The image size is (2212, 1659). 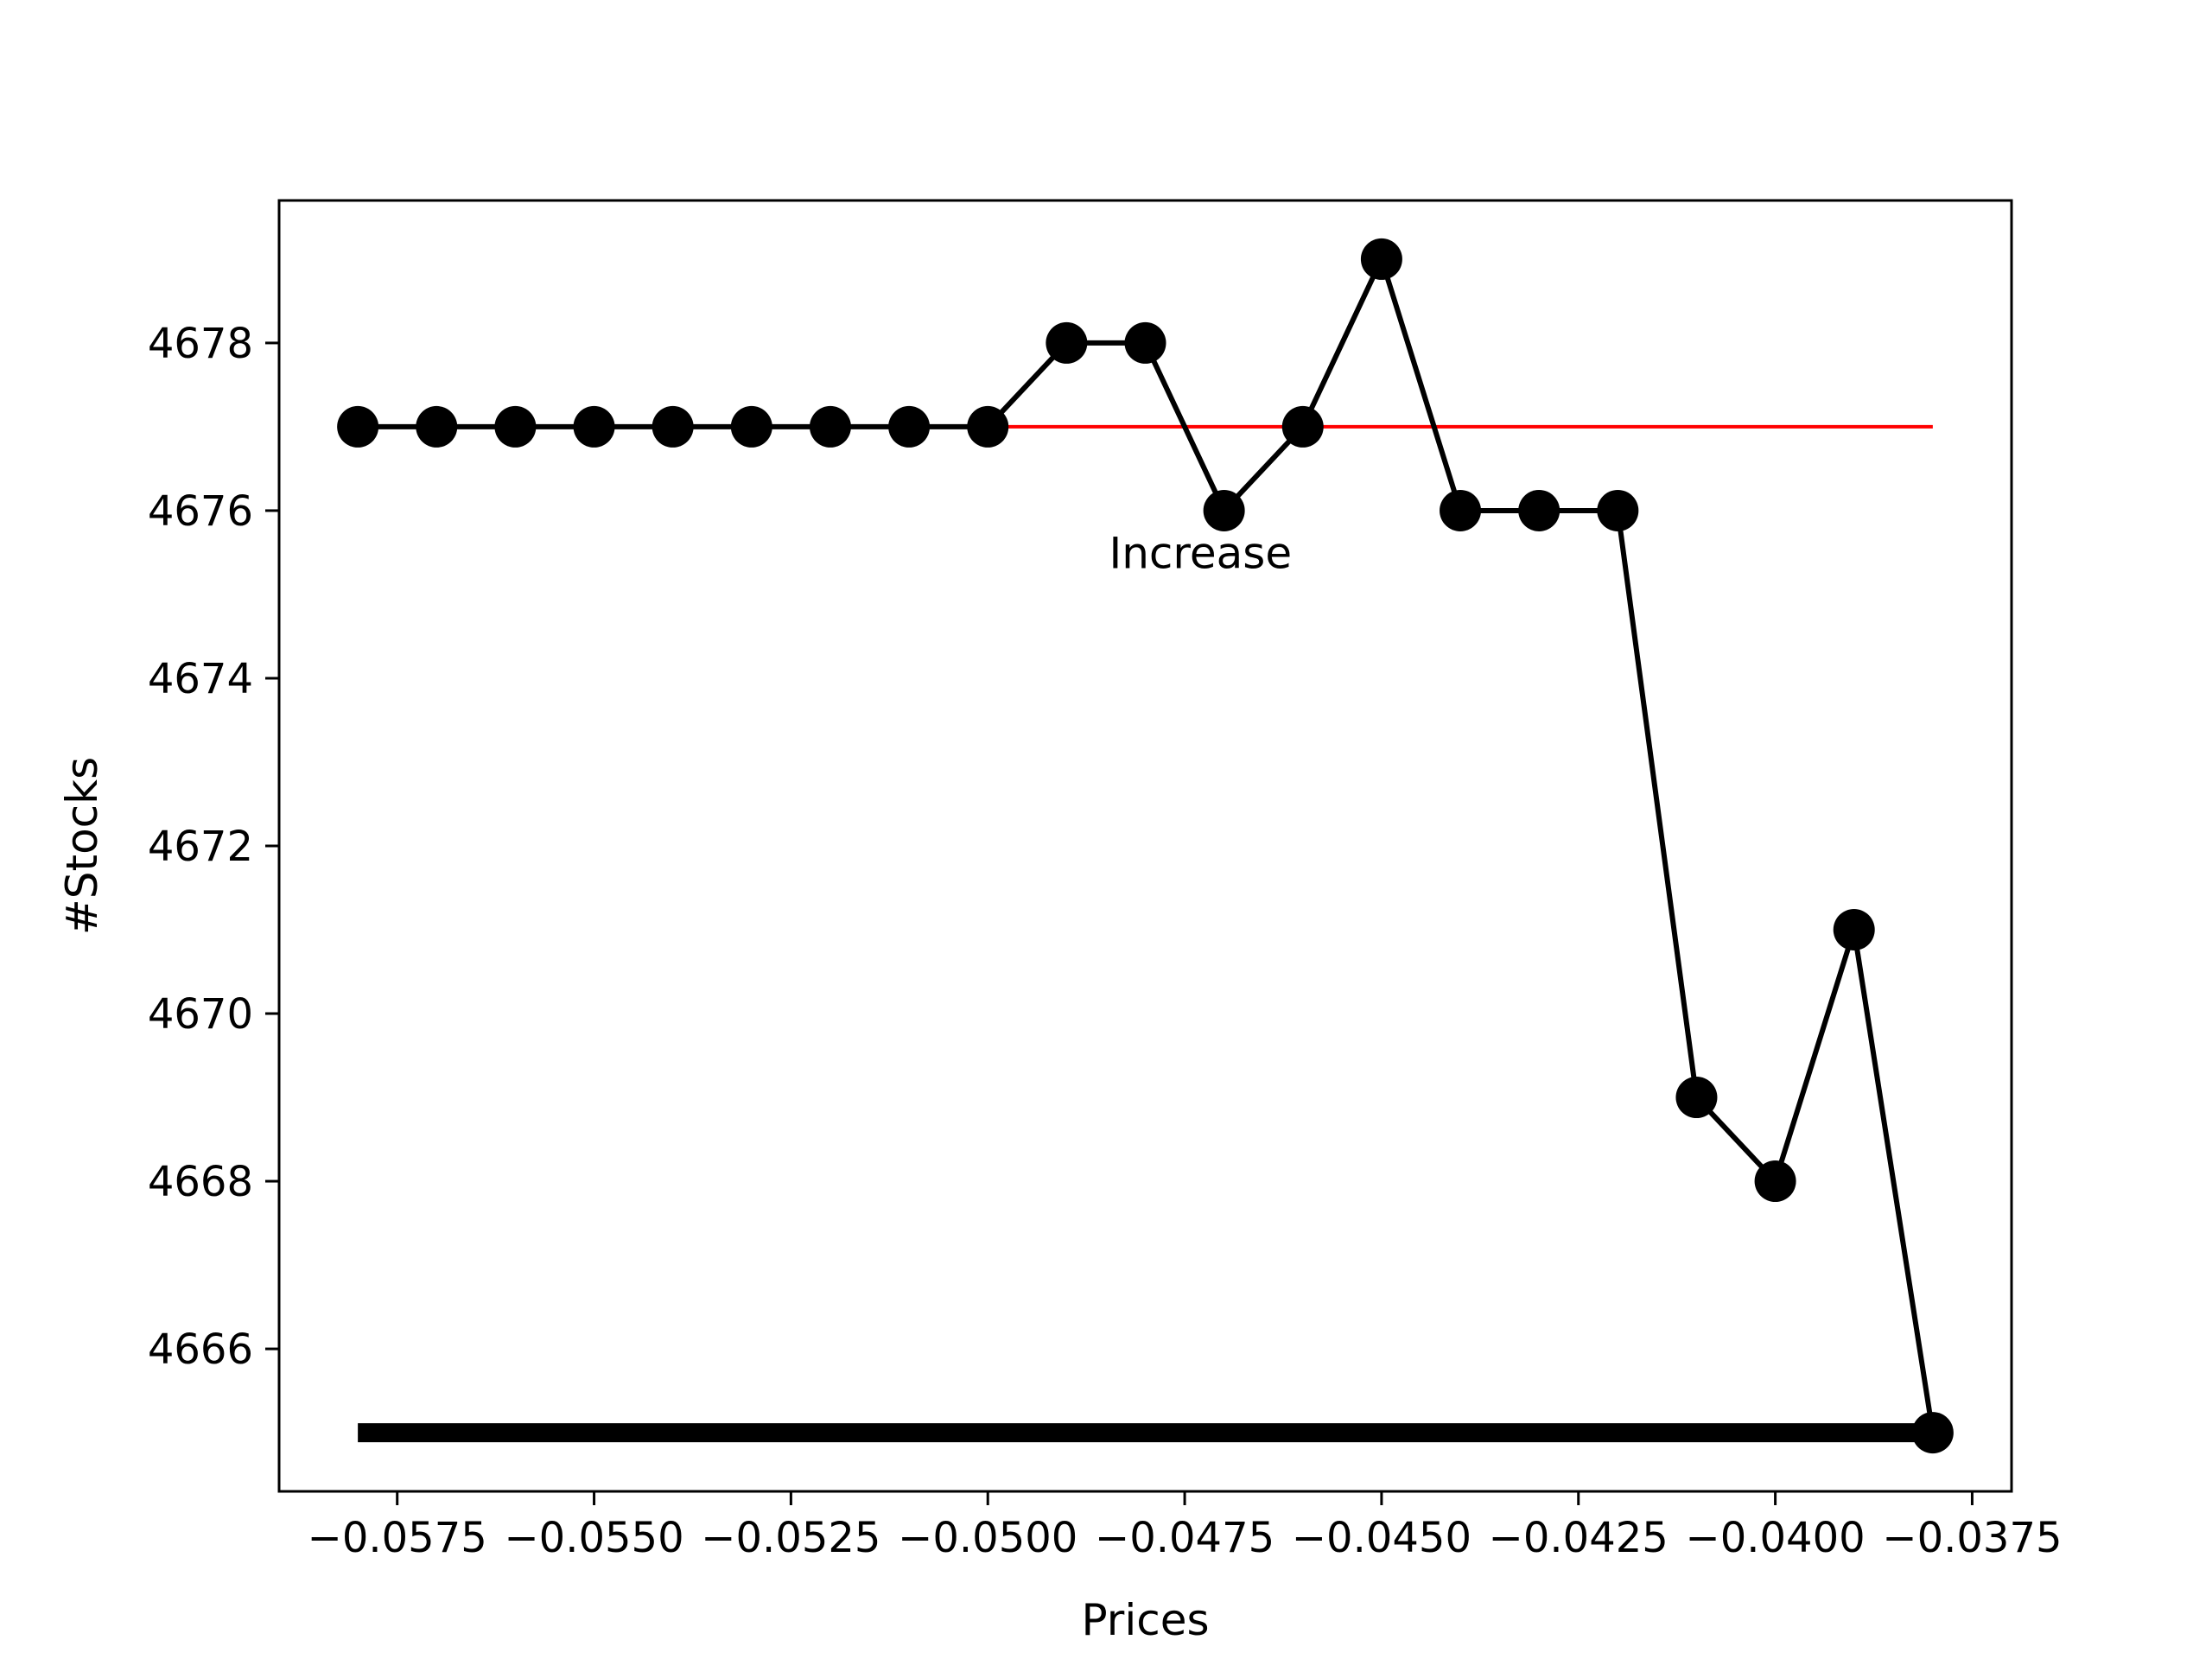 What do you see at coordinates (1184, 1538) in the screenshot?
I see `x-tick-label: −0.0475` at bounding box center [1184, 1538].